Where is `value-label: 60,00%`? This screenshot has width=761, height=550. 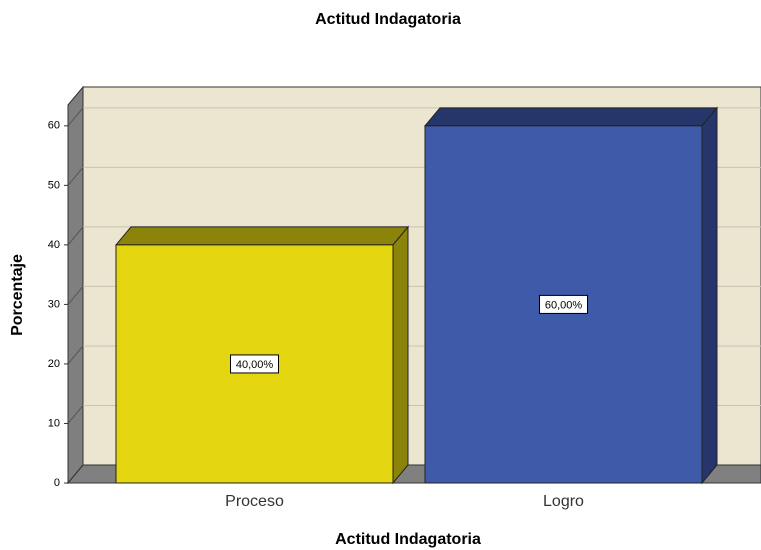 value-label: 60,00% is located at coordinates (564, 305).